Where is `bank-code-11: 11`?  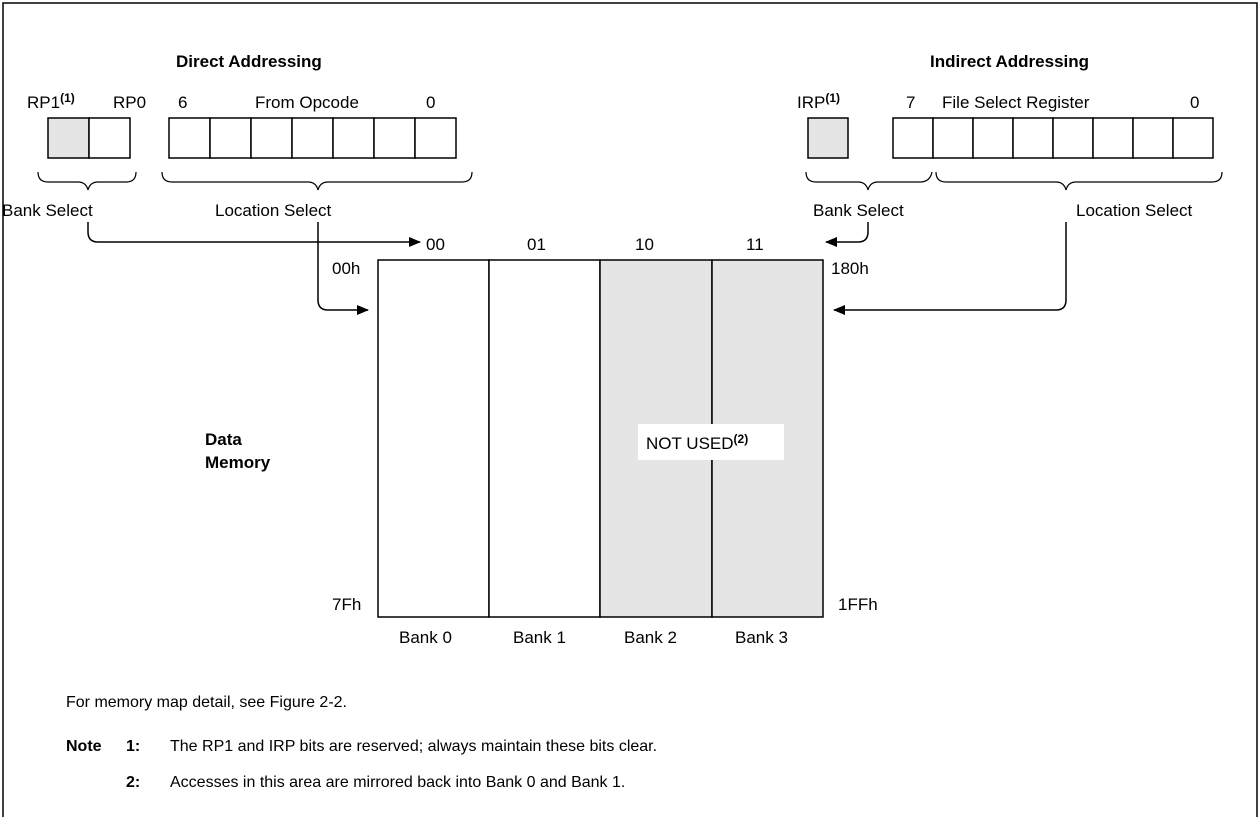 bank-code-11: 11 is located at coordinates (755, 244).